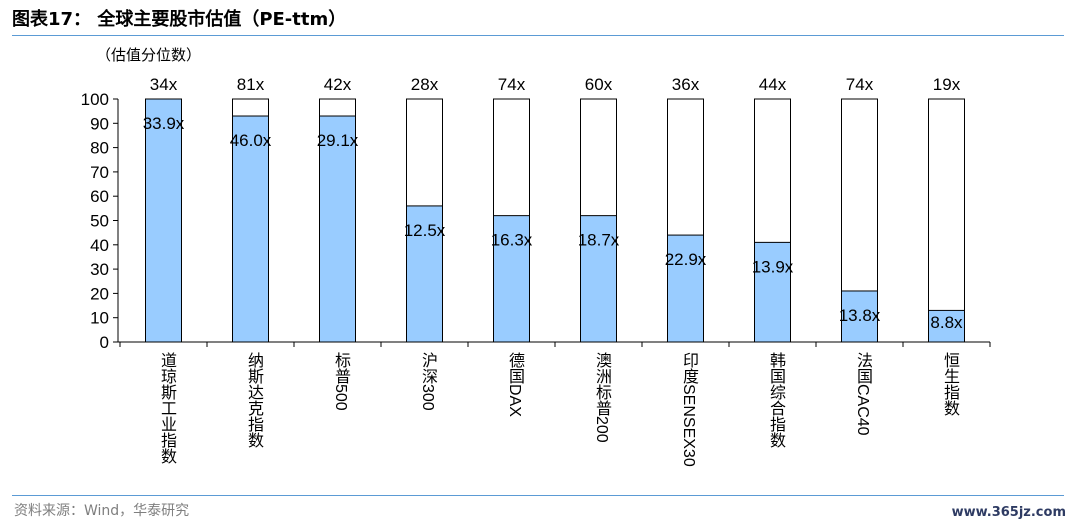 Image resolution: width=1080 pixels, height=527 pixels. Describe the element at coordinates (164, 84) in the screenshot. I see `bar-top-label: 34x` at that location.